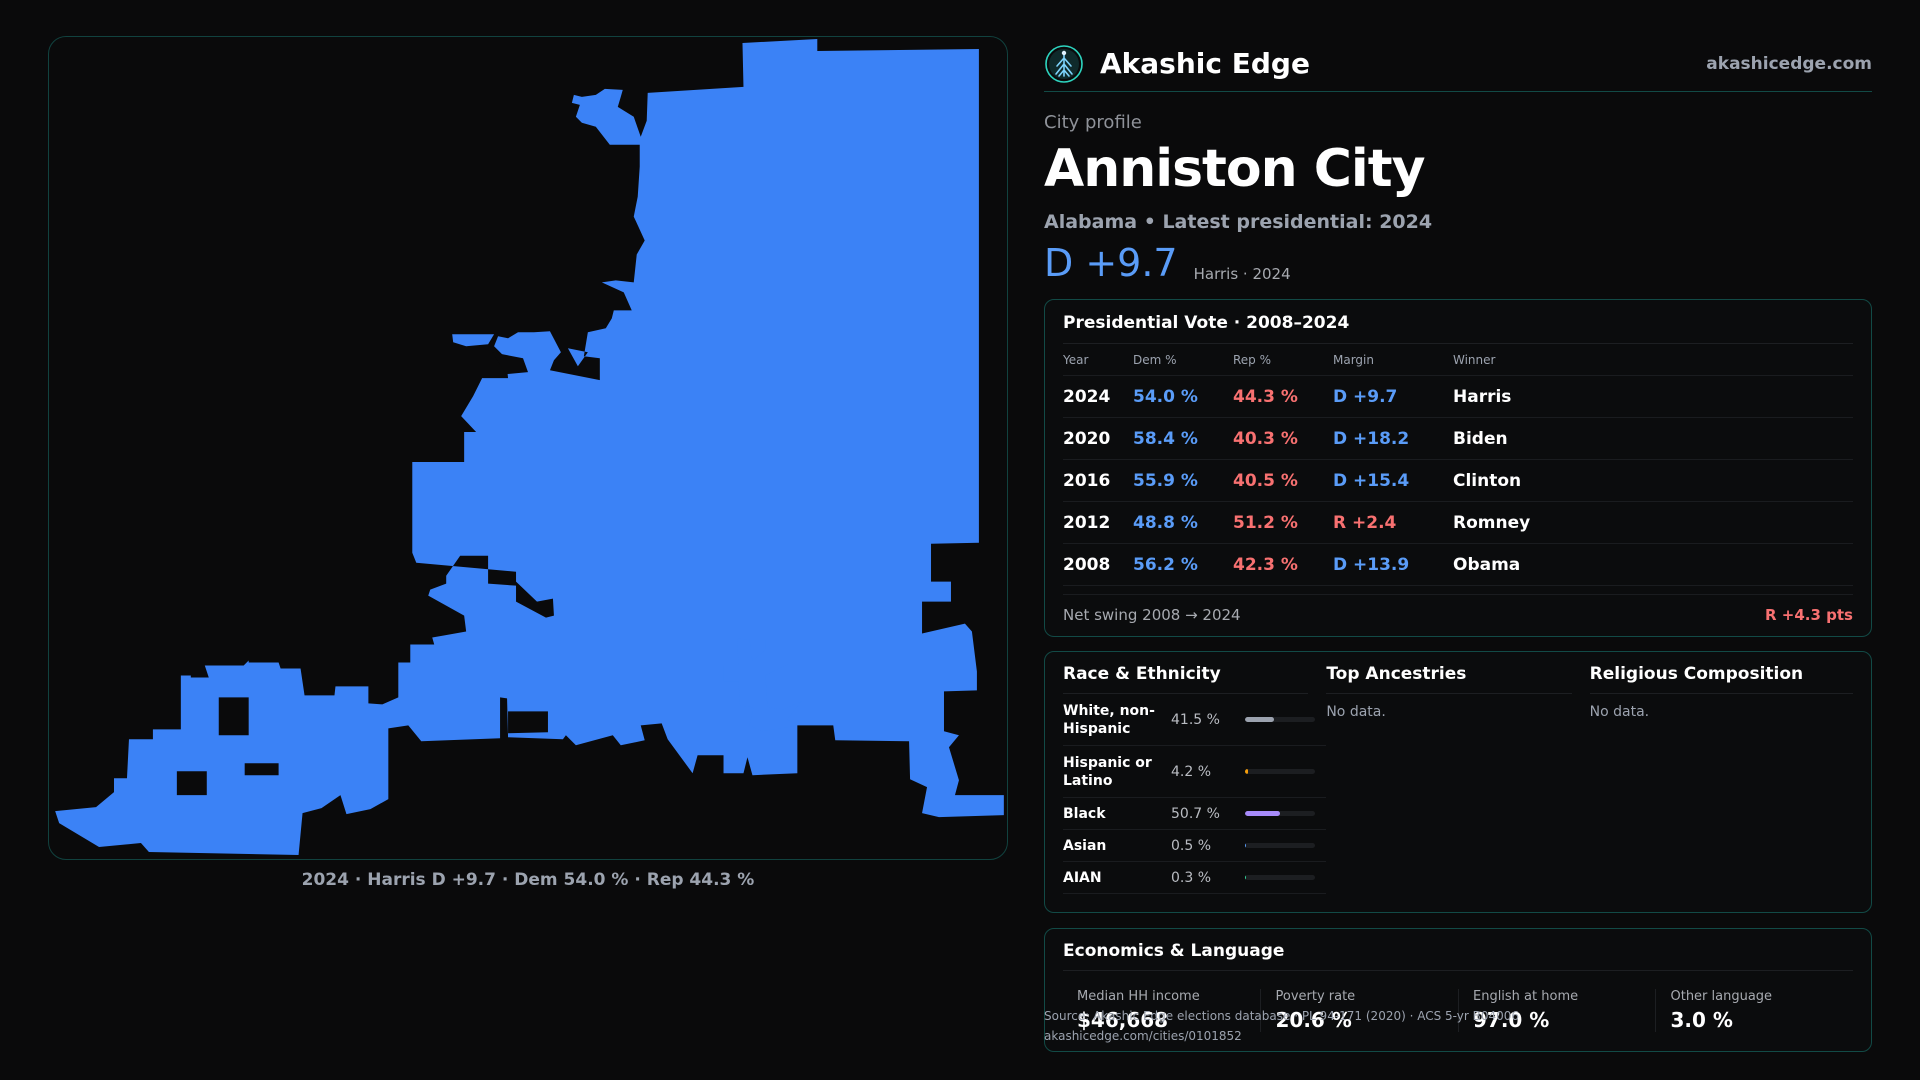 The height and width of the screenshot is (1080, 1920). What do you see at coordinates (1458, 950) in the screenshot?
I see `econ-panel-title: Economics & Language` at bounding box center [1458, 950].